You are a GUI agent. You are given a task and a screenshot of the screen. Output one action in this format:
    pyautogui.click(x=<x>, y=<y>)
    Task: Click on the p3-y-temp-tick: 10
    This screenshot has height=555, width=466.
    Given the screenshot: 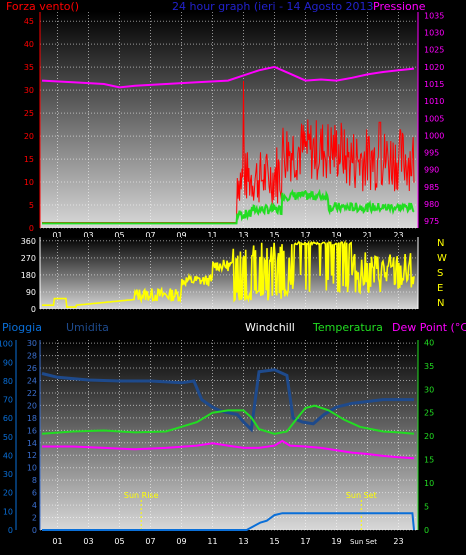 What is the action you would take?
    pyautogui.click(x=429, y=483)
    